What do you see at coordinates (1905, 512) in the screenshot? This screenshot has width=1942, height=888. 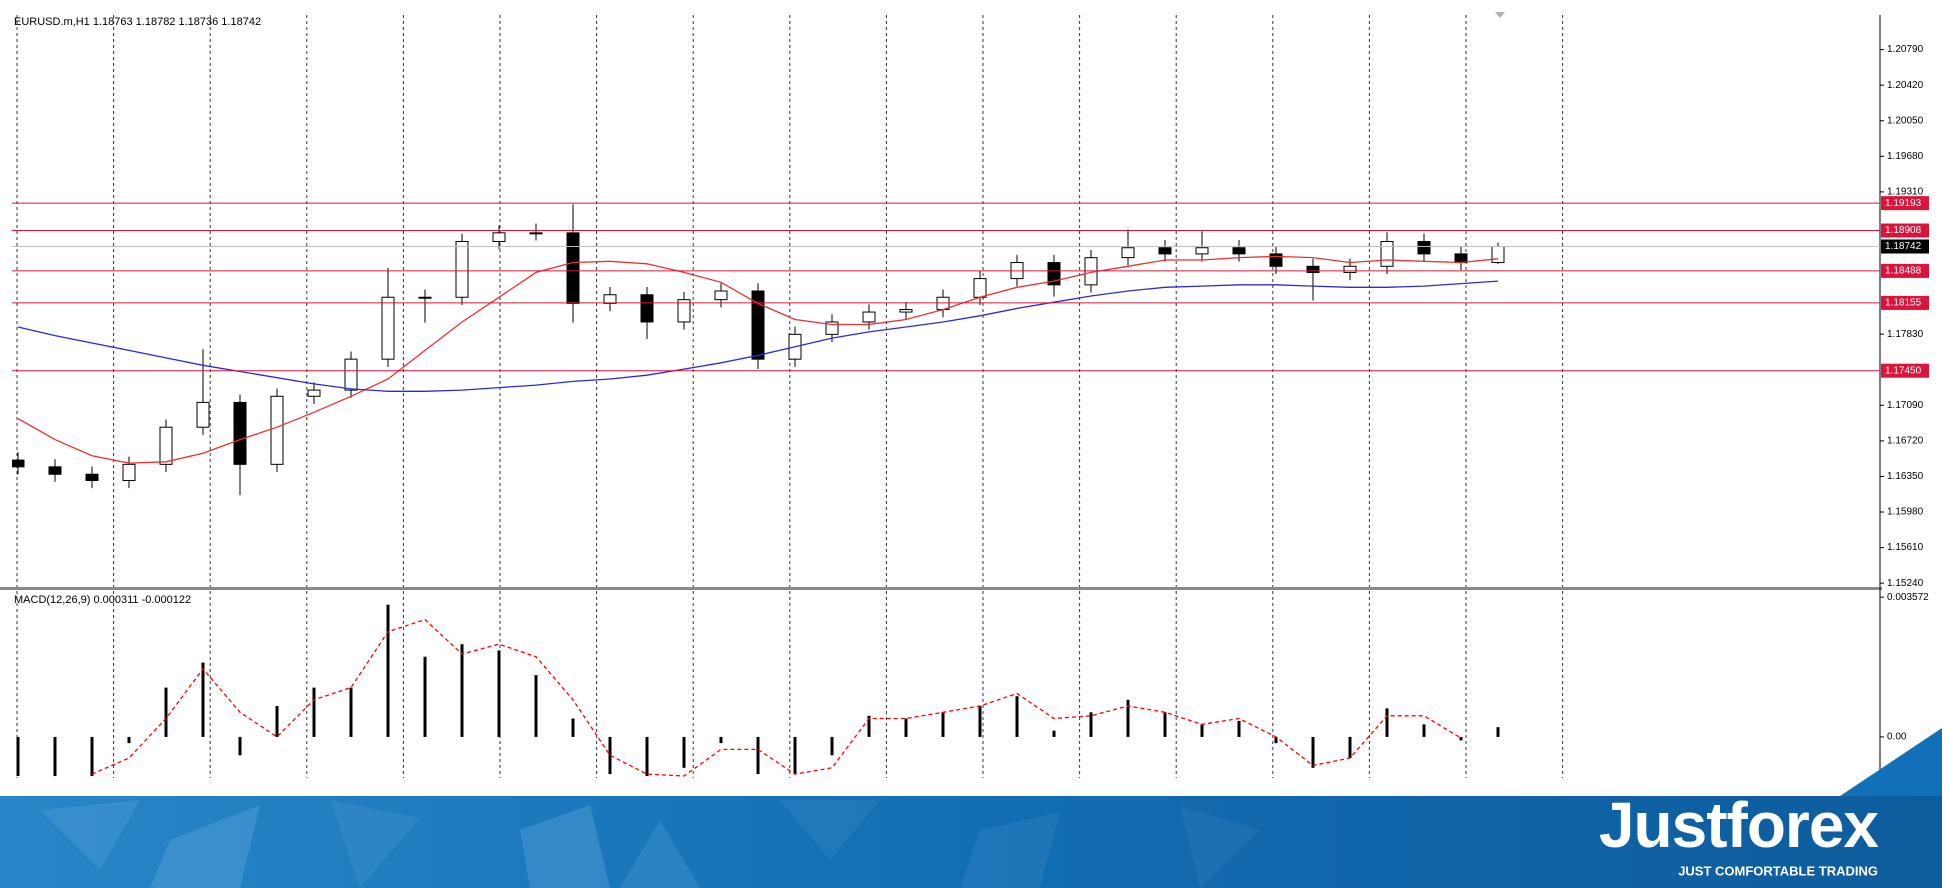 I see `y-tick-label: 1.15980` at bounding box center [1905, 512].